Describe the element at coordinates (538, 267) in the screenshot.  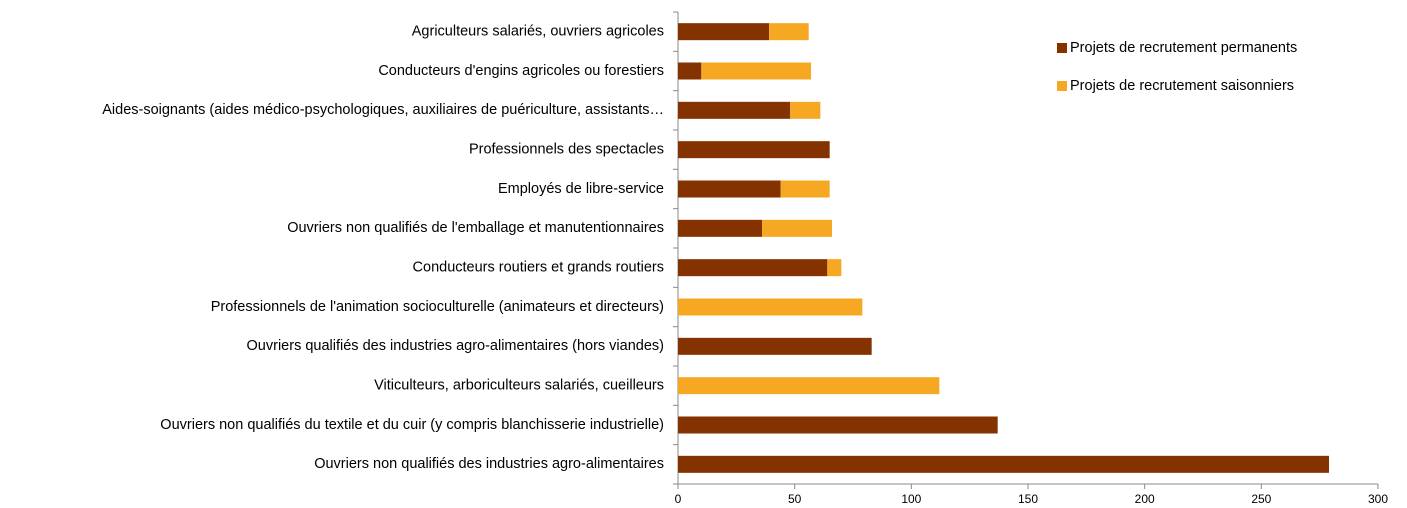
I see `y-tick-label: Conducteurs routiers et grands routiers` at that location.